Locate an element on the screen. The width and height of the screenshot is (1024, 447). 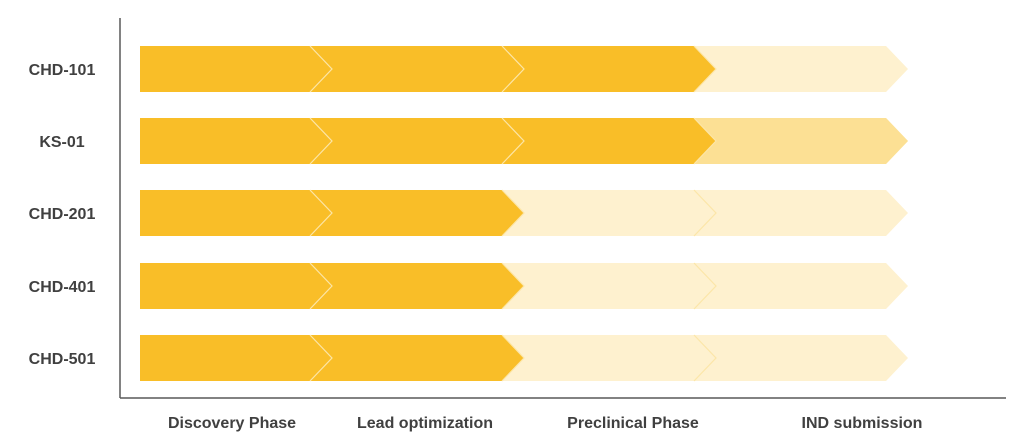
phase-label: Preclinical Phase is located at coordinates (633, 423).